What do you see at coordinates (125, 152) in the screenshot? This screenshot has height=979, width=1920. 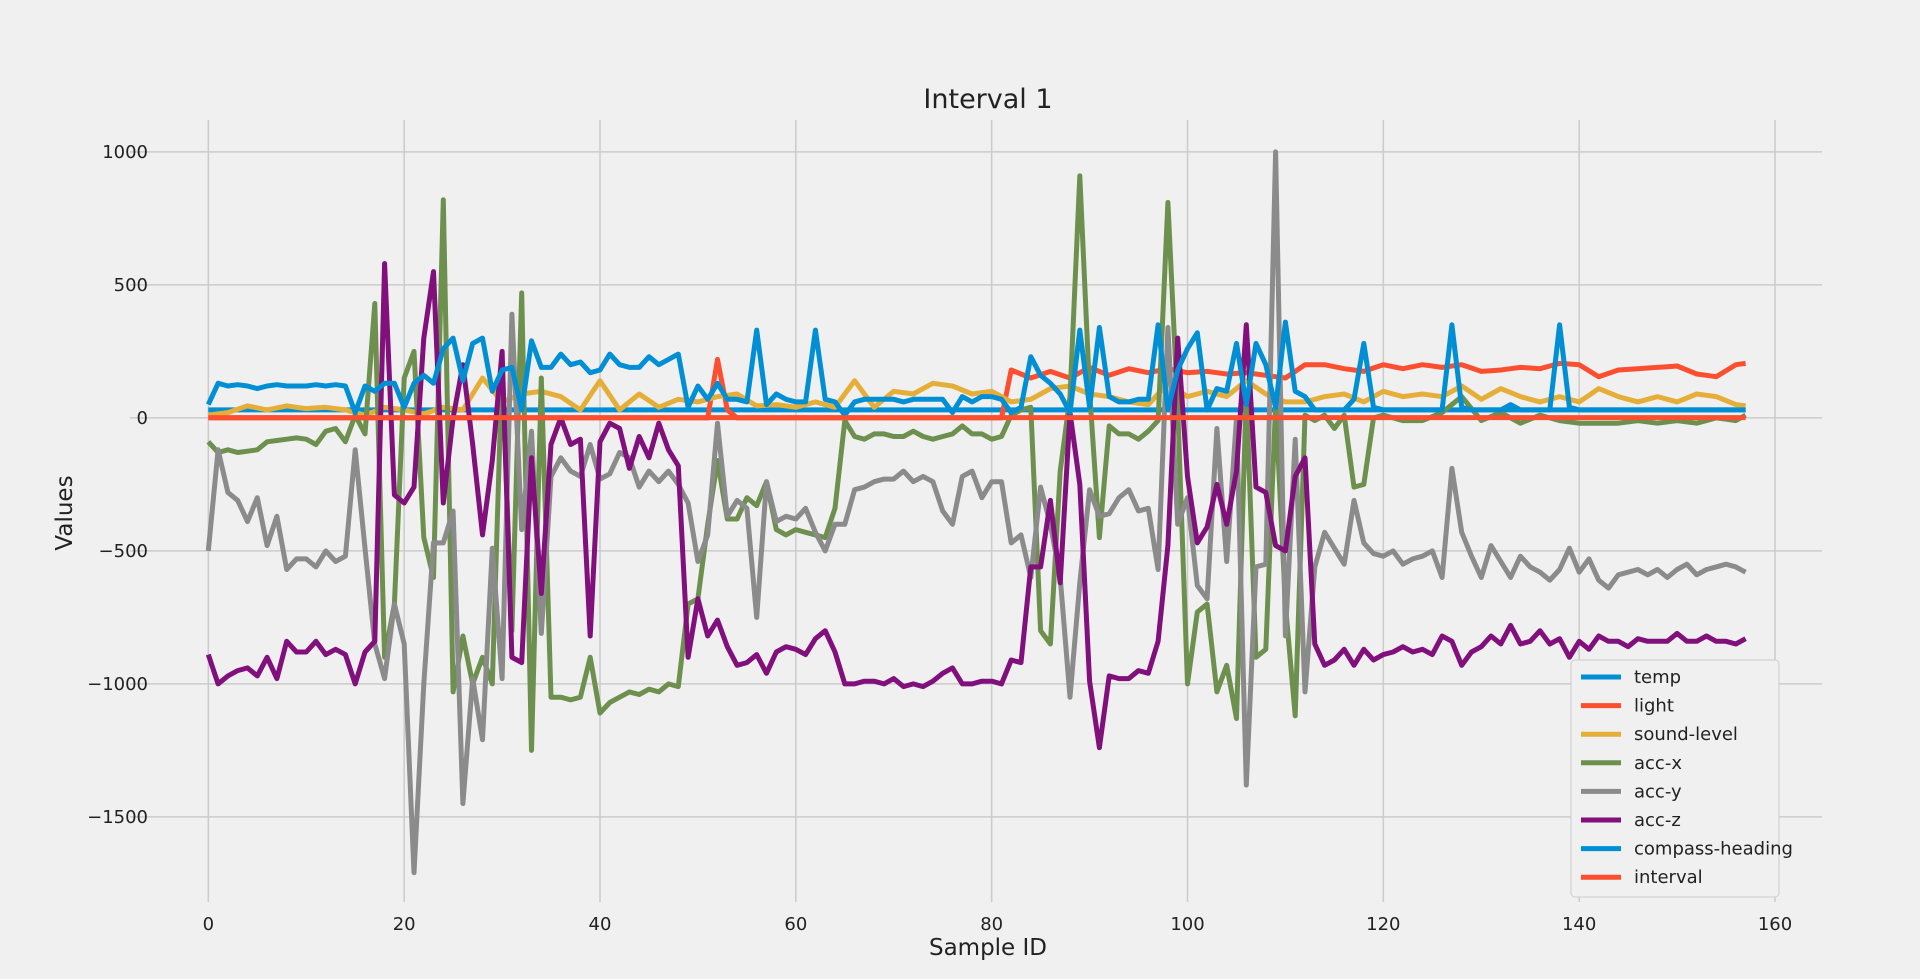 I see `y-tick-label: 1000` at bounding box center [125, 152].